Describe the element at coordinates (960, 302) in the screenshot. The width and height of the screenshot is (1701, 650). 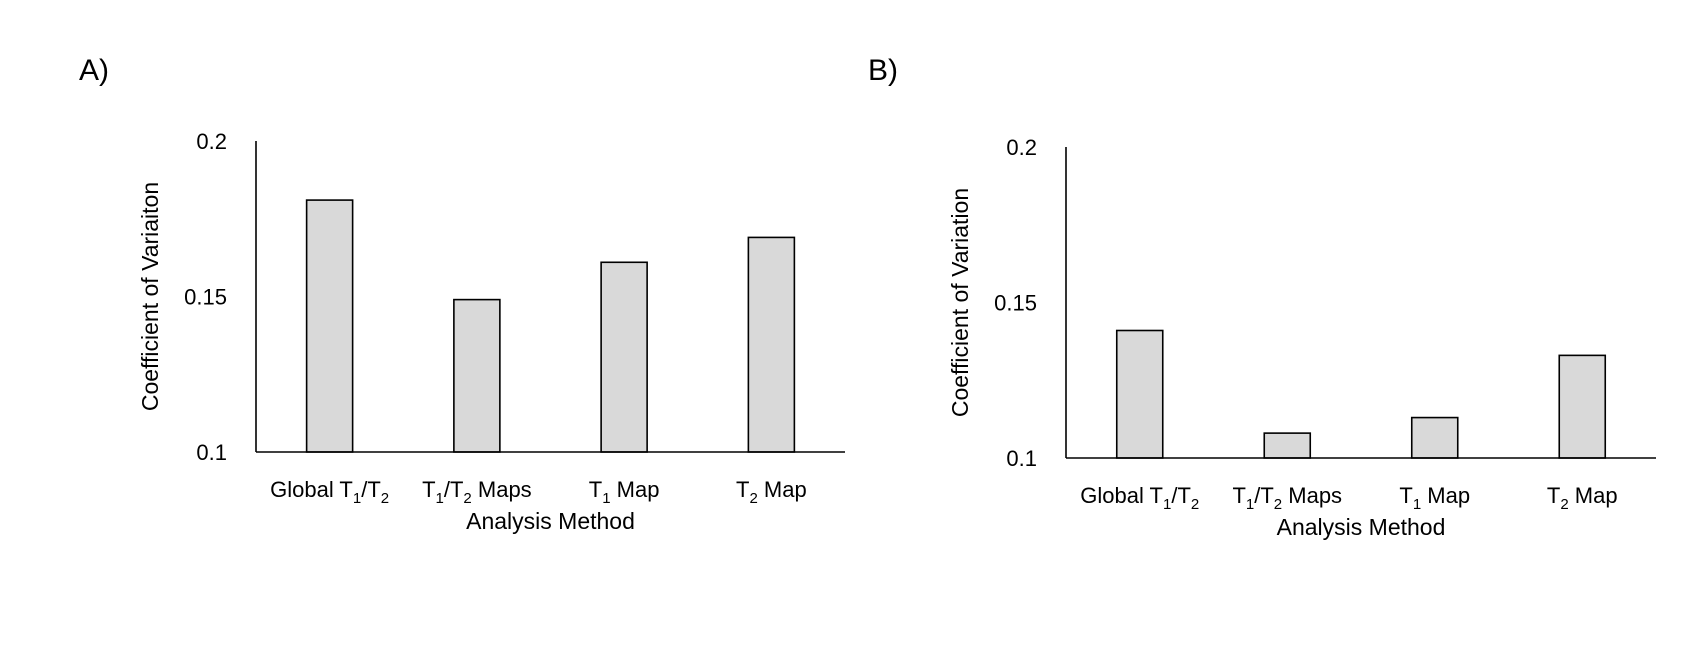
I see `y-axis-title-b: Coefficient of Variation` at that location.